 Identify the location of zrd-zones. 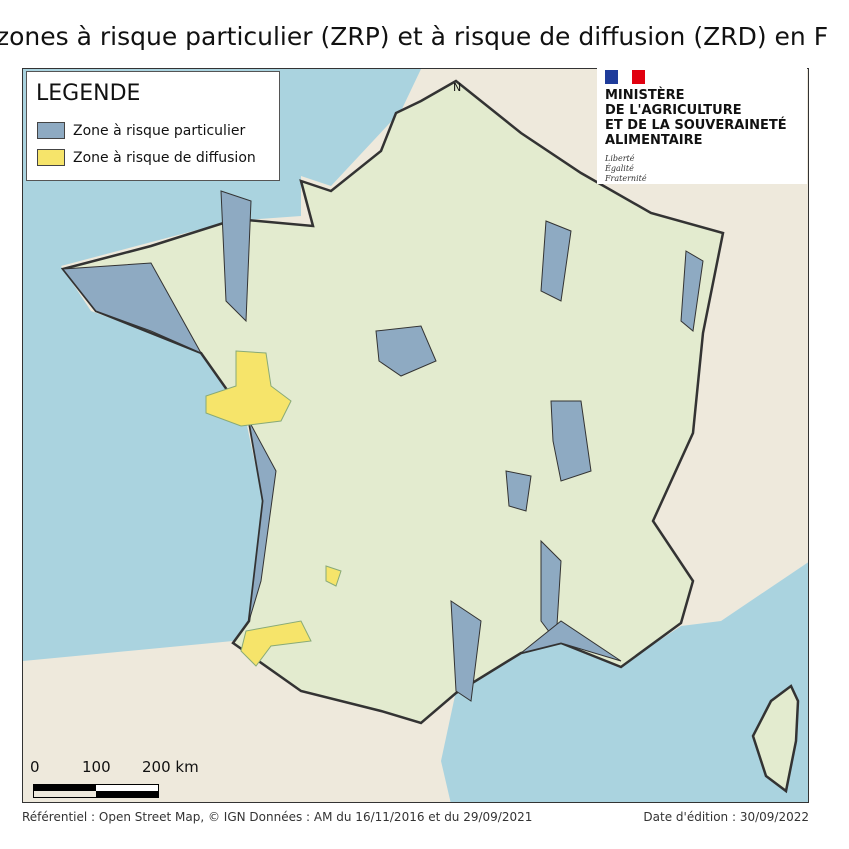
(273, 508).